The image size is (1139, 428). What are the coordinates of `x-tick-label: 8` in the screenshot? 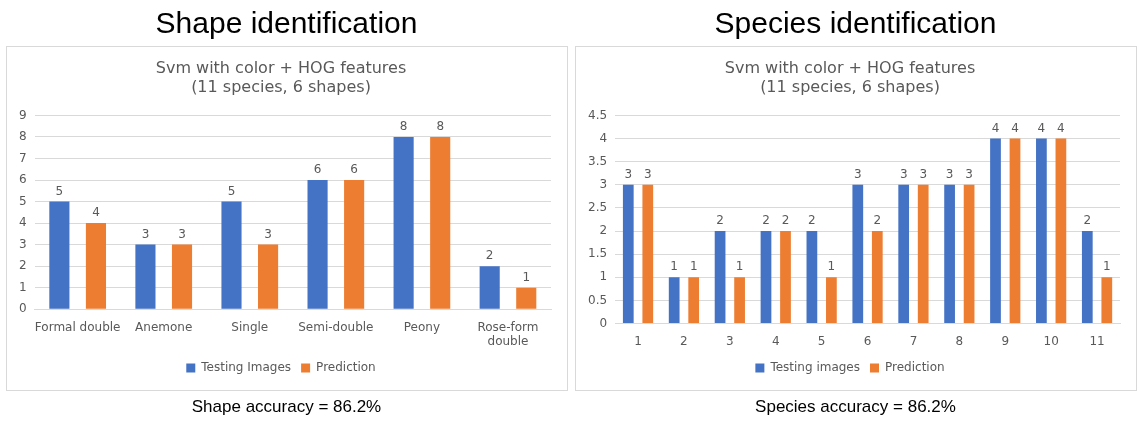 It's located at (959, 340).